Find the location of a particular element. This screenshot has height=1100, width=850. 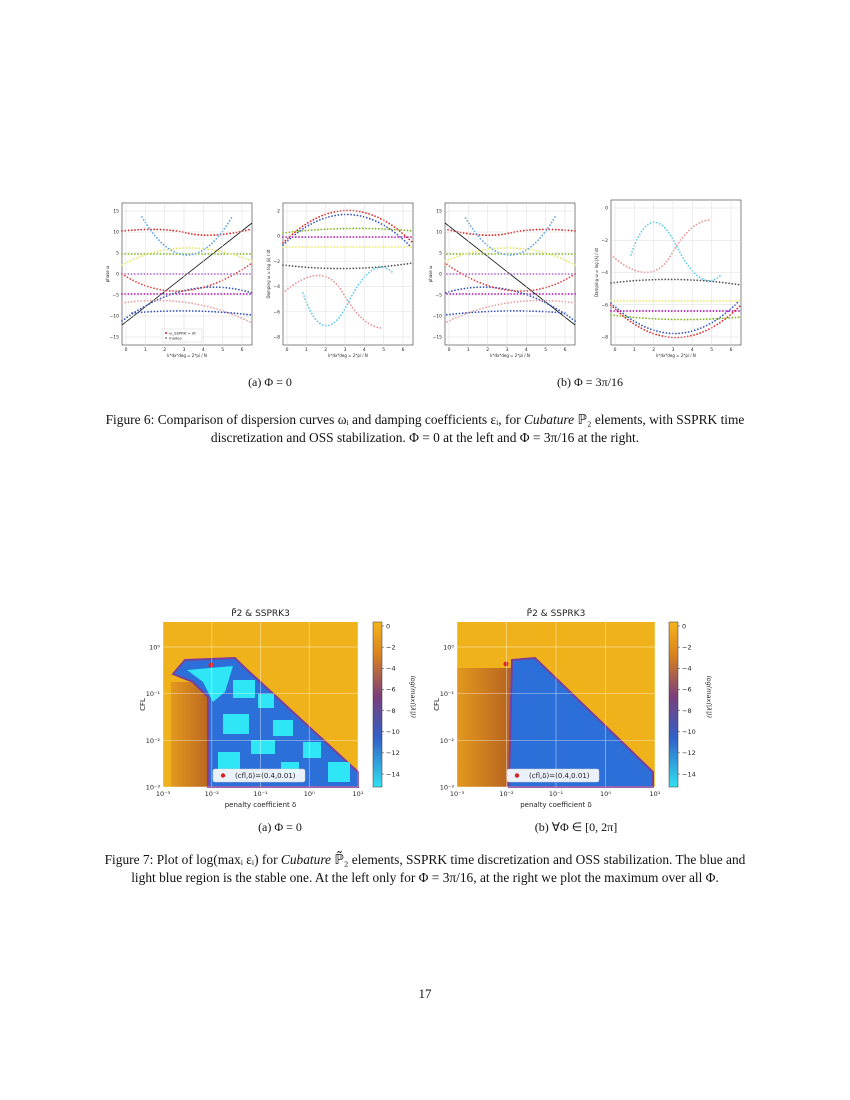

y-tick-label: 2 is located at coordinates (278, 212).